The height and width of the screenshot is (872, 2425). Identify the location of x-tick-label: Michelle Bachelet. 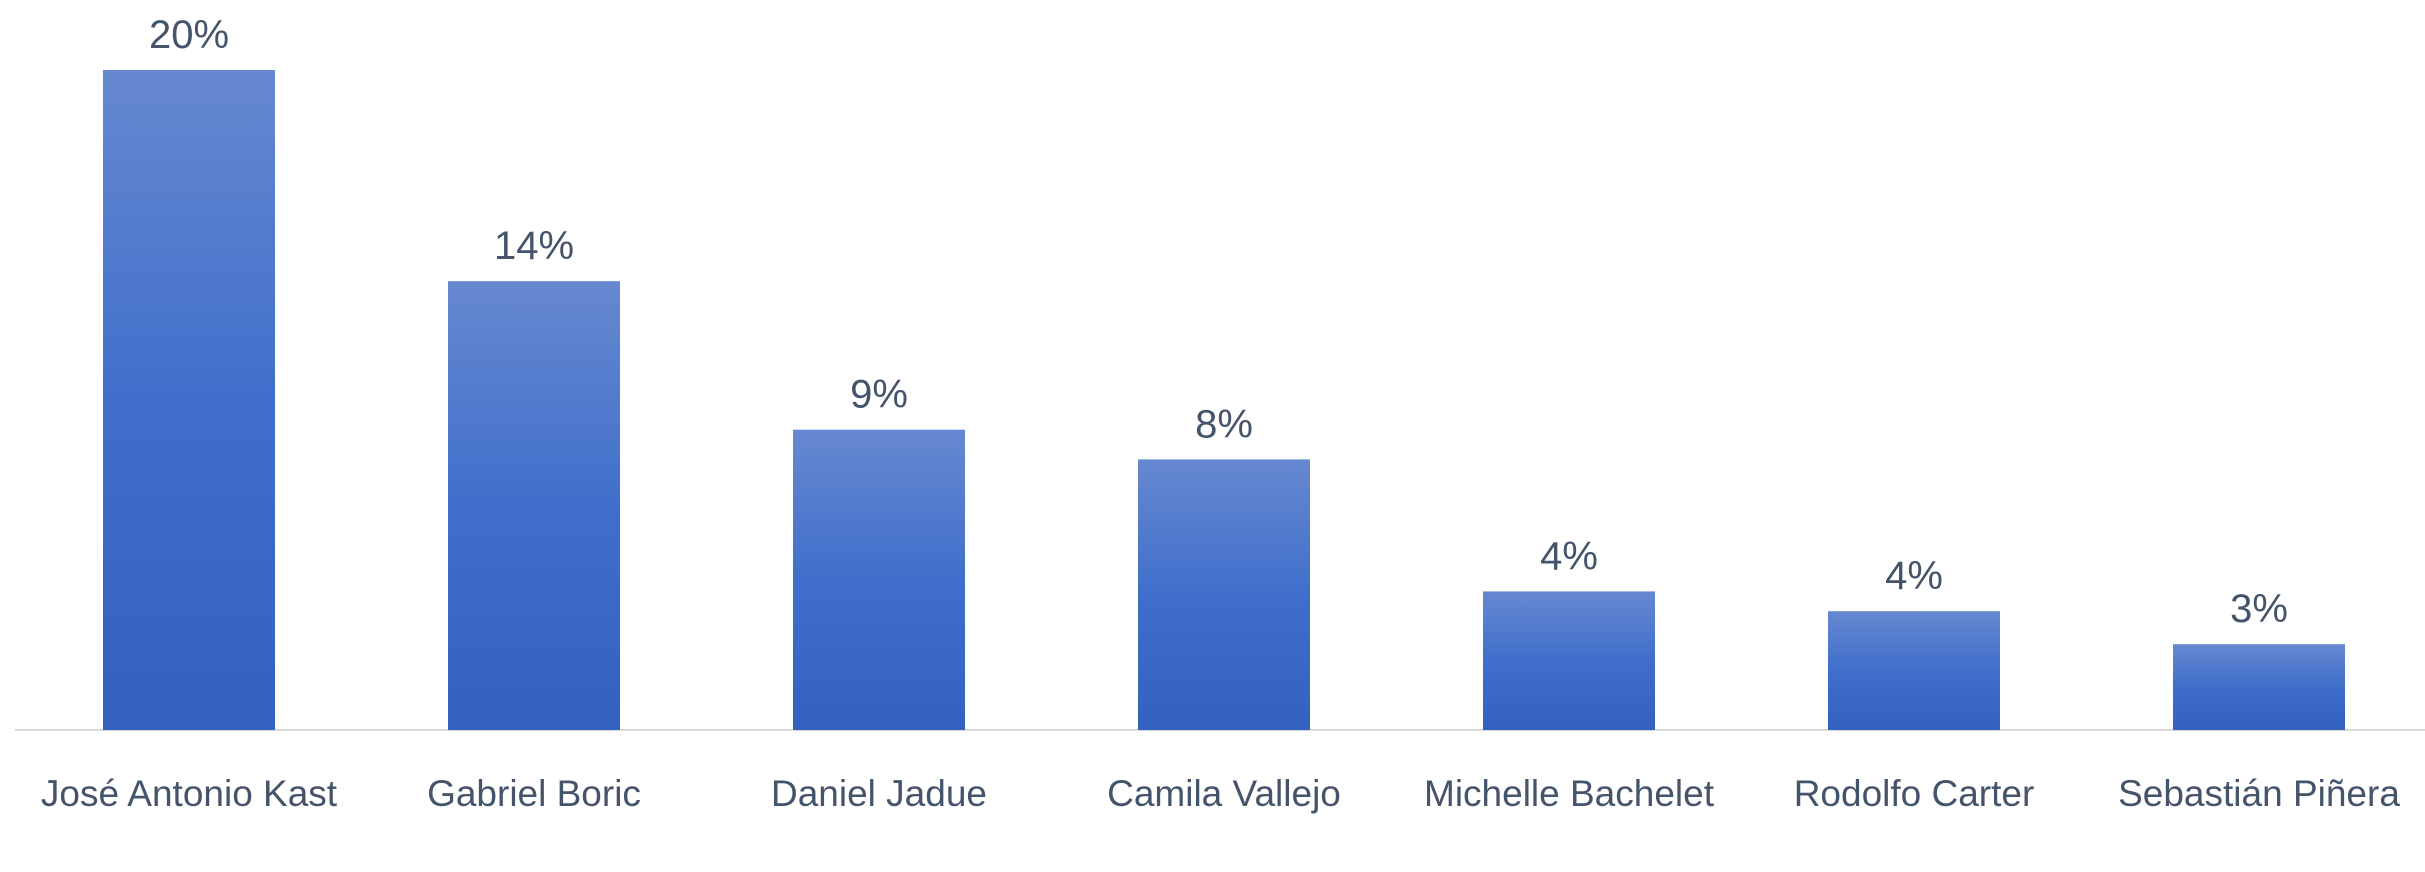
(1569, 793).